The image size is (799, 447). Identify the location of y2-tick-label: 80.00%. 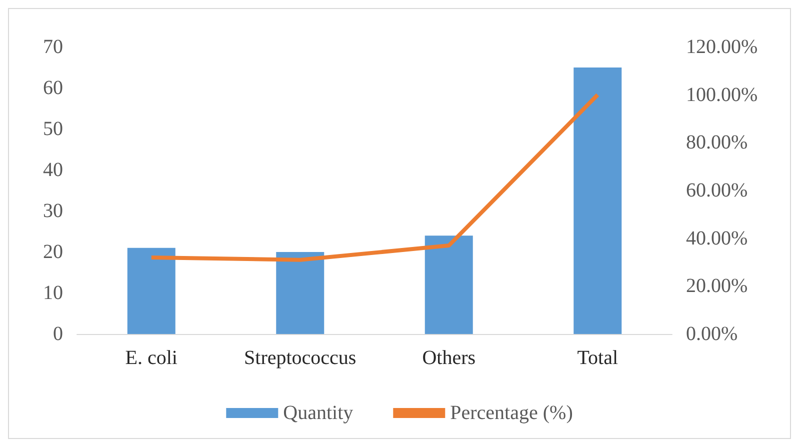
(717, 143).